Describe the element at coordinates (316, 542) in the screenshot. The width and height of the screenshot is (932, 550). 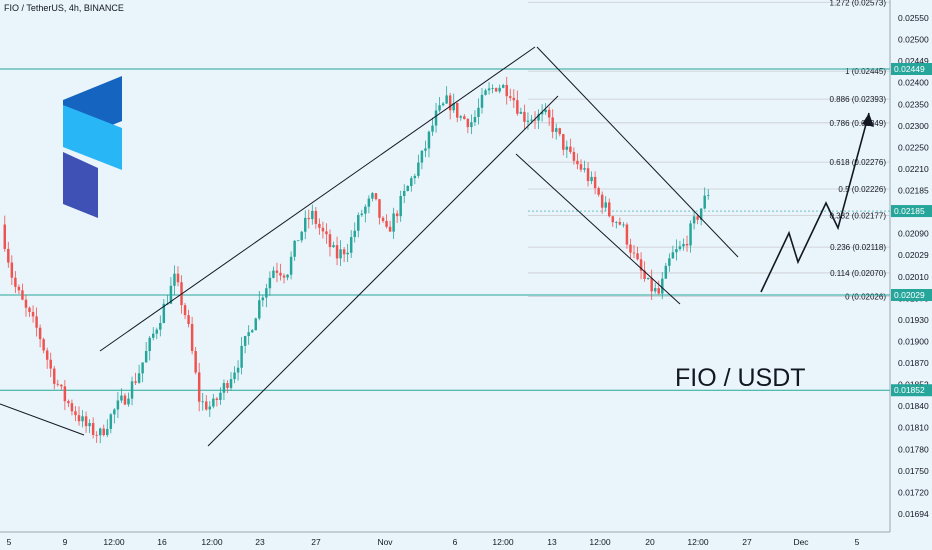
I see `time-tick-label: 27` at that location.